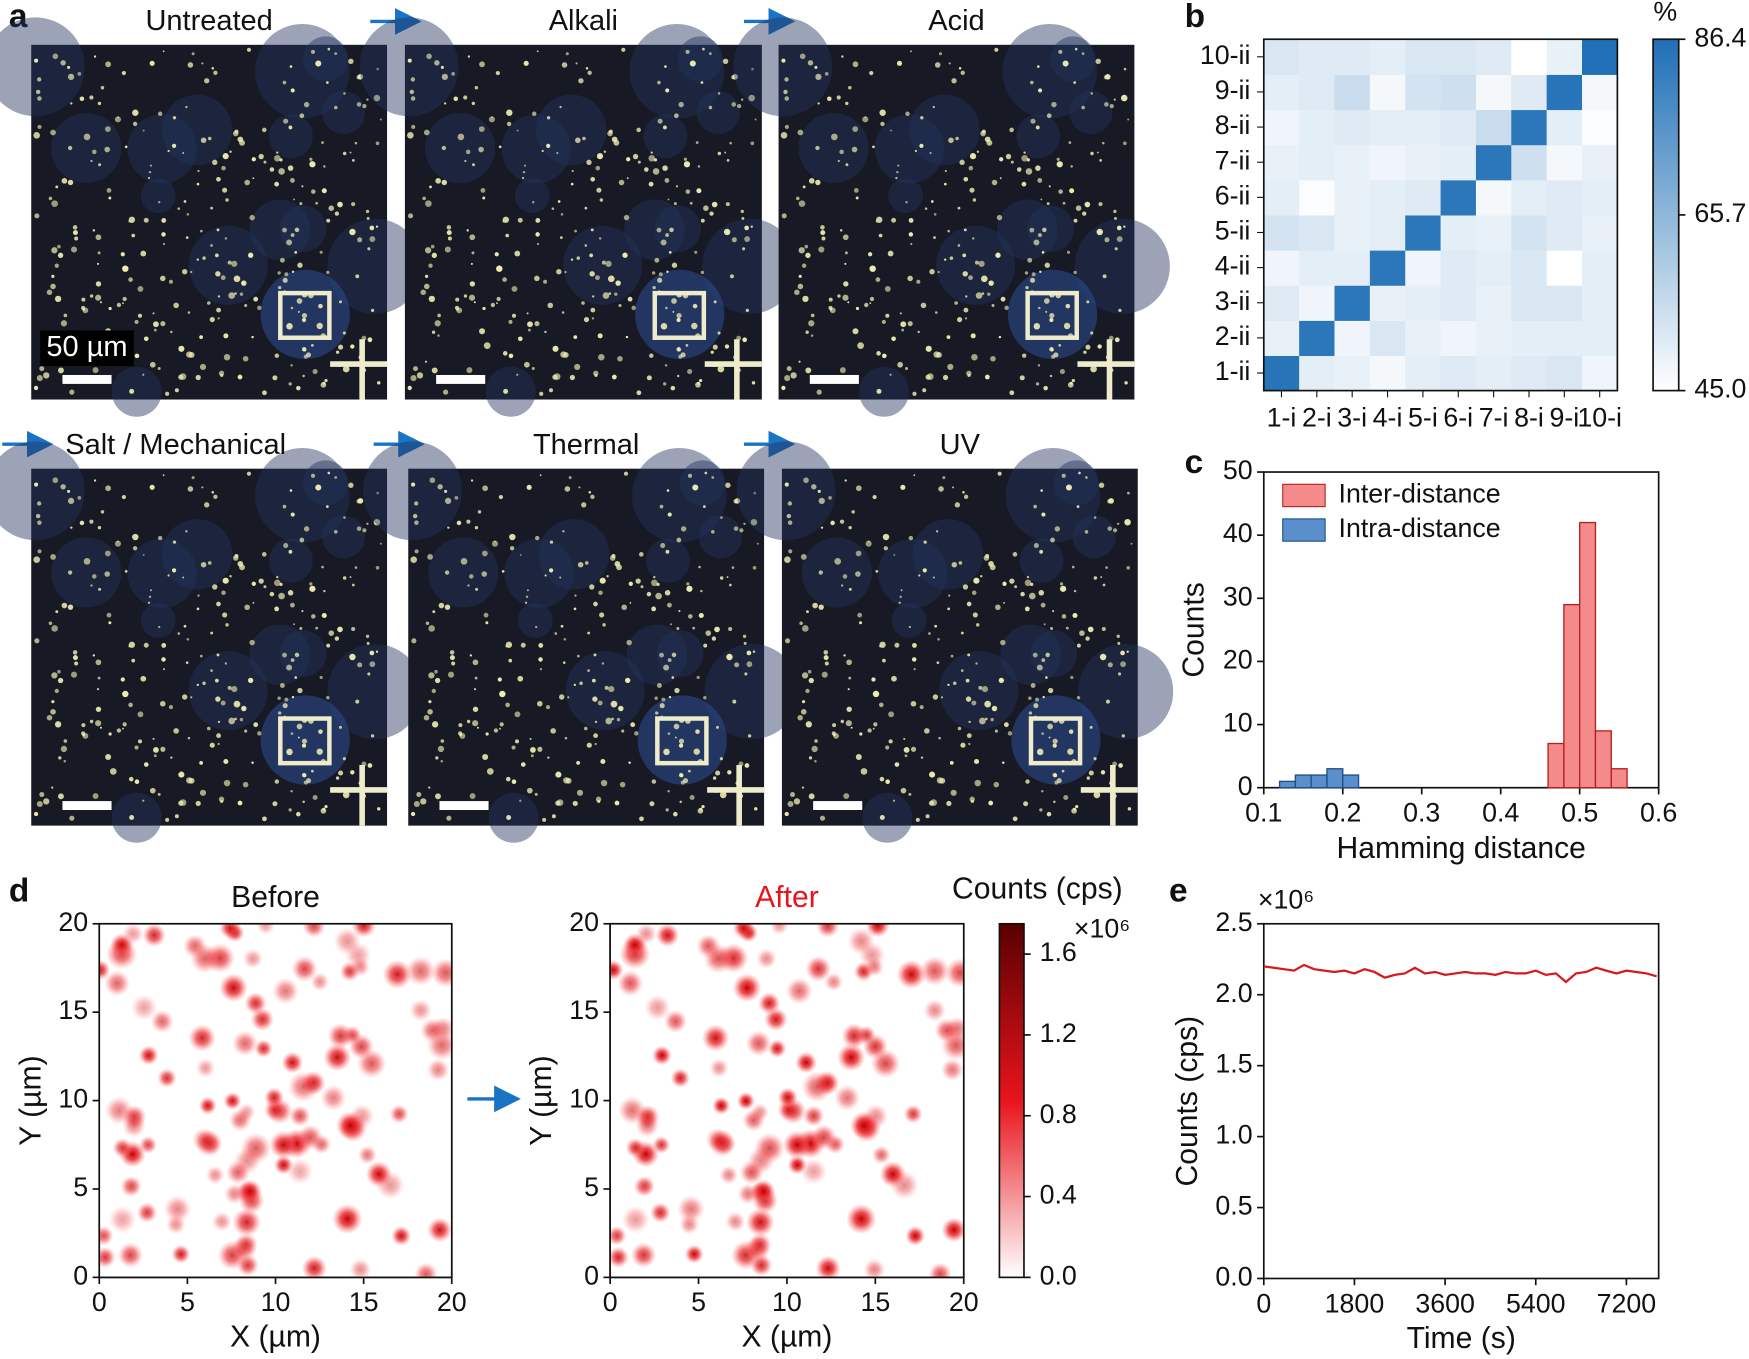 This screenshot has height=1359, width=1749. I want to click on x-tick-label: 0, so click(610, 1302).